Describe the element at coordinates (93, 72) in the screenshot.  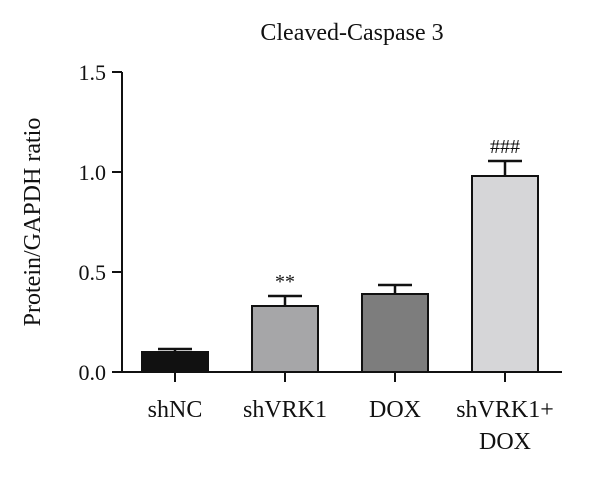
I see `y-tick-label: 1.5` at that location.